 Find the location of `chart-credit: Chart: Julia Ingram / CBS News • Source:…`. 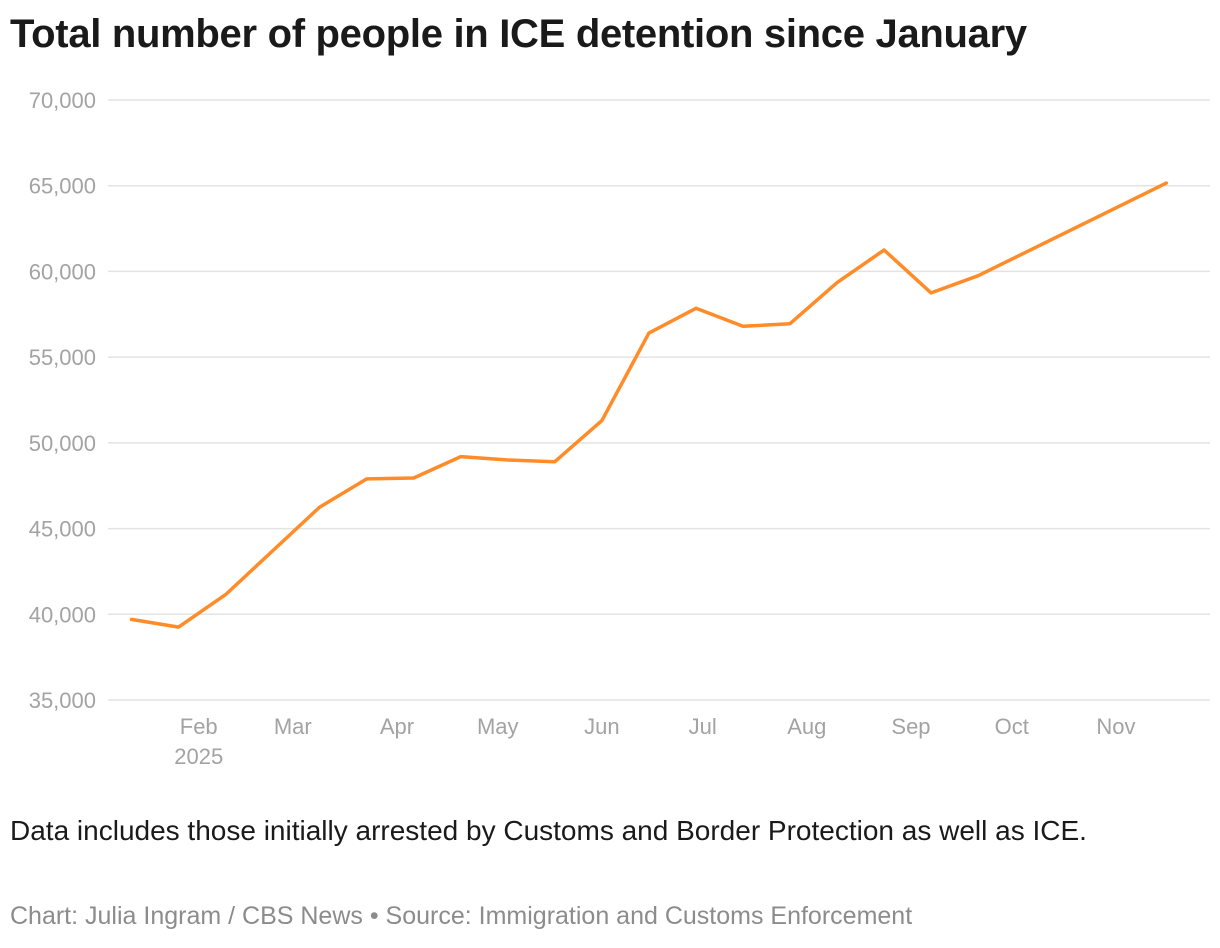

chart-credit: Chart: Julia Ingram / CBS News • Source:… is located at coordinates (461, 916).